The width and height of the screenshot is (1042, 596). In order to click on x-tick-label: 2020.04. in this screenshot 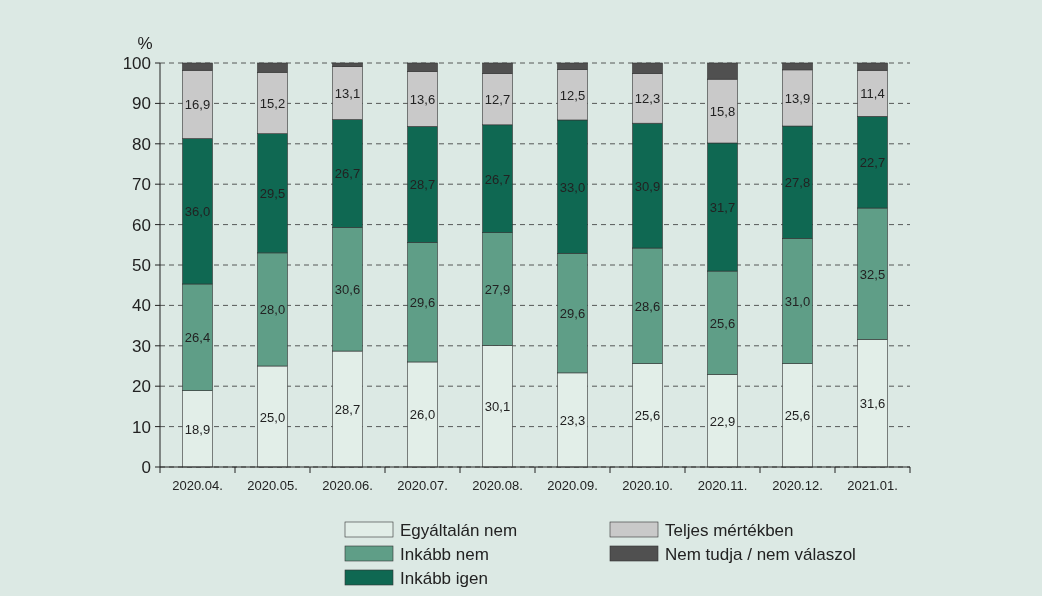, I will do `click(197, 485)`.